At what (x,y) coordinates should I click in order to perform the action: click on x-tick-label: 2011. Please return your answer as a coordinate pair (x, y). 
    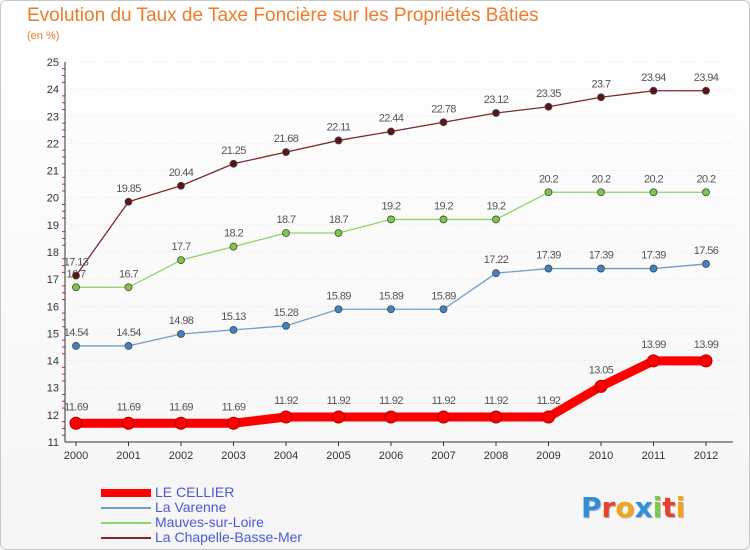
    Looking at the image, I should click on (654, 456).